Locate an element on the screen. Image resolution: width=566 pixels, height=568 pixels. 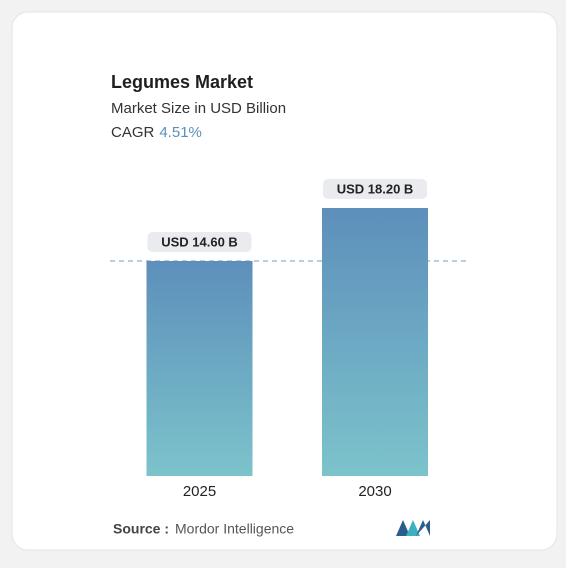
value-label: USD 14.60 B is located at coordinates (199, 241).